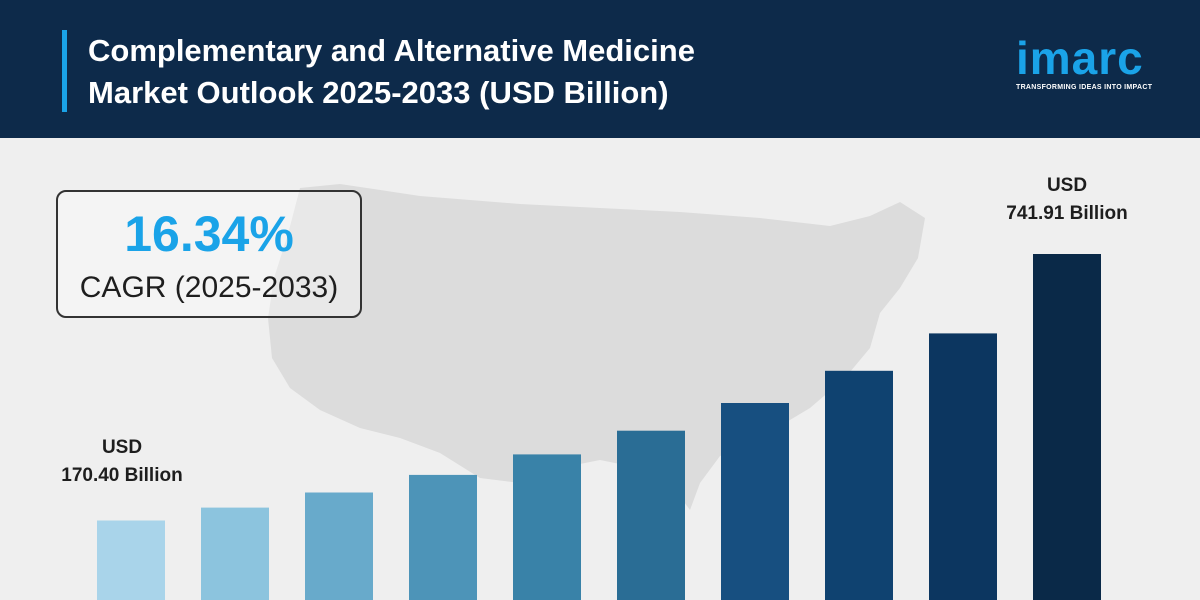 This screenshot has height=600, width=1200. I want to click on start-value-currency: USD, so click(122, 447).